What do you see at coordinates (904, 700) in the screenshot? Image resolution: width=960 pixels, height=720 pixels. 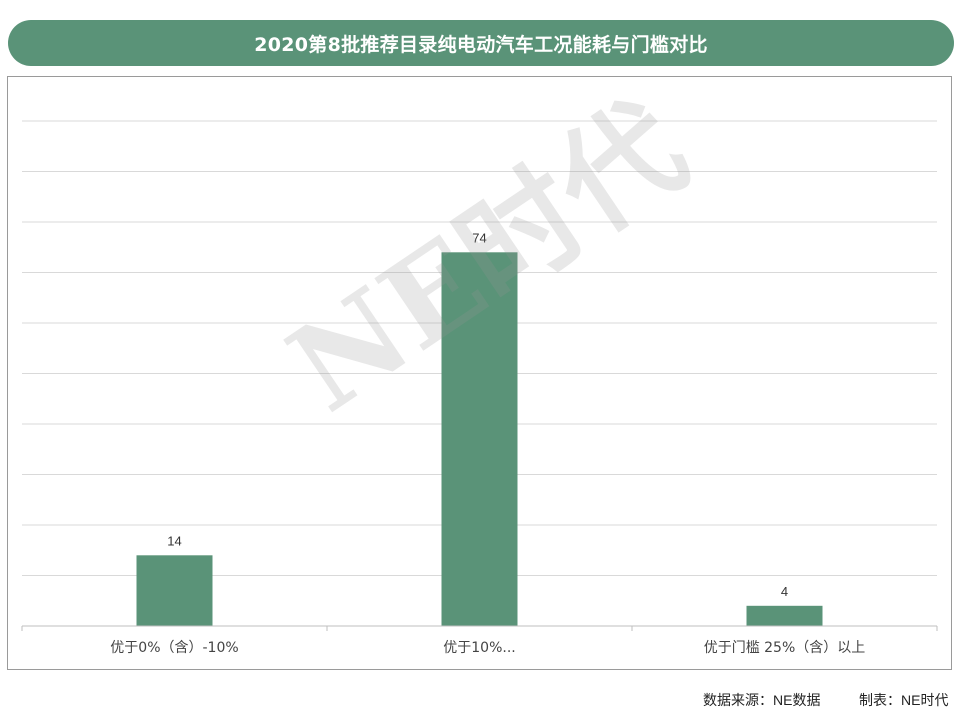 I see `chart-maker-note: 制表：NE时代` at bounding box center [904, 700].